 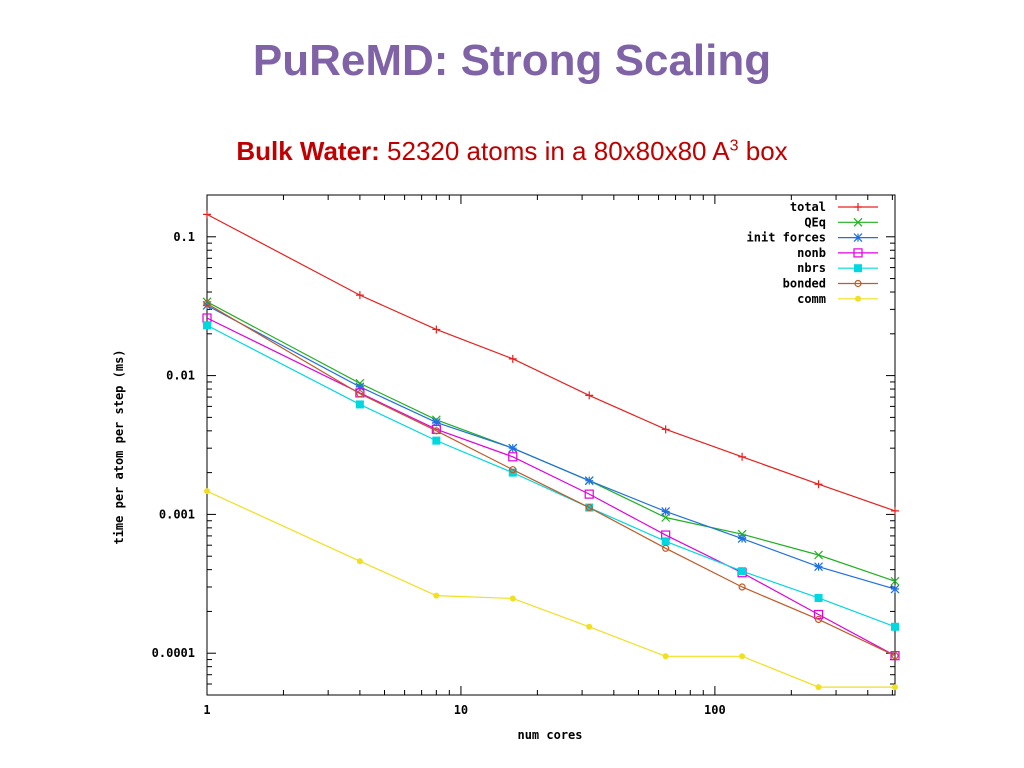 I want to click on legend-label: total, so click(x=808, y=207).